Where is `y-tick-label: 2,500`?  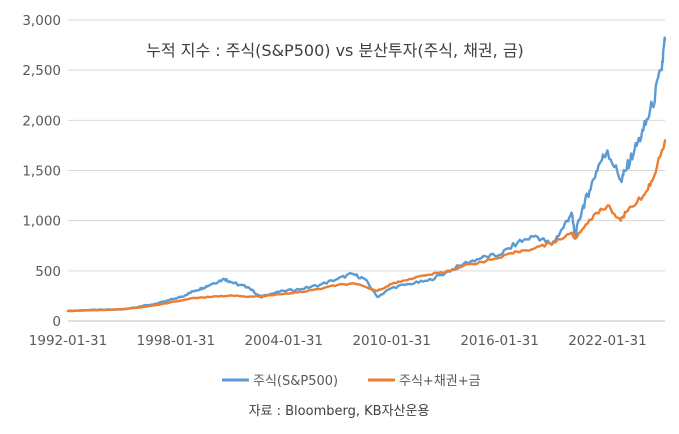
y-tick-label: 2,500 is located at coordinates (41, 71).